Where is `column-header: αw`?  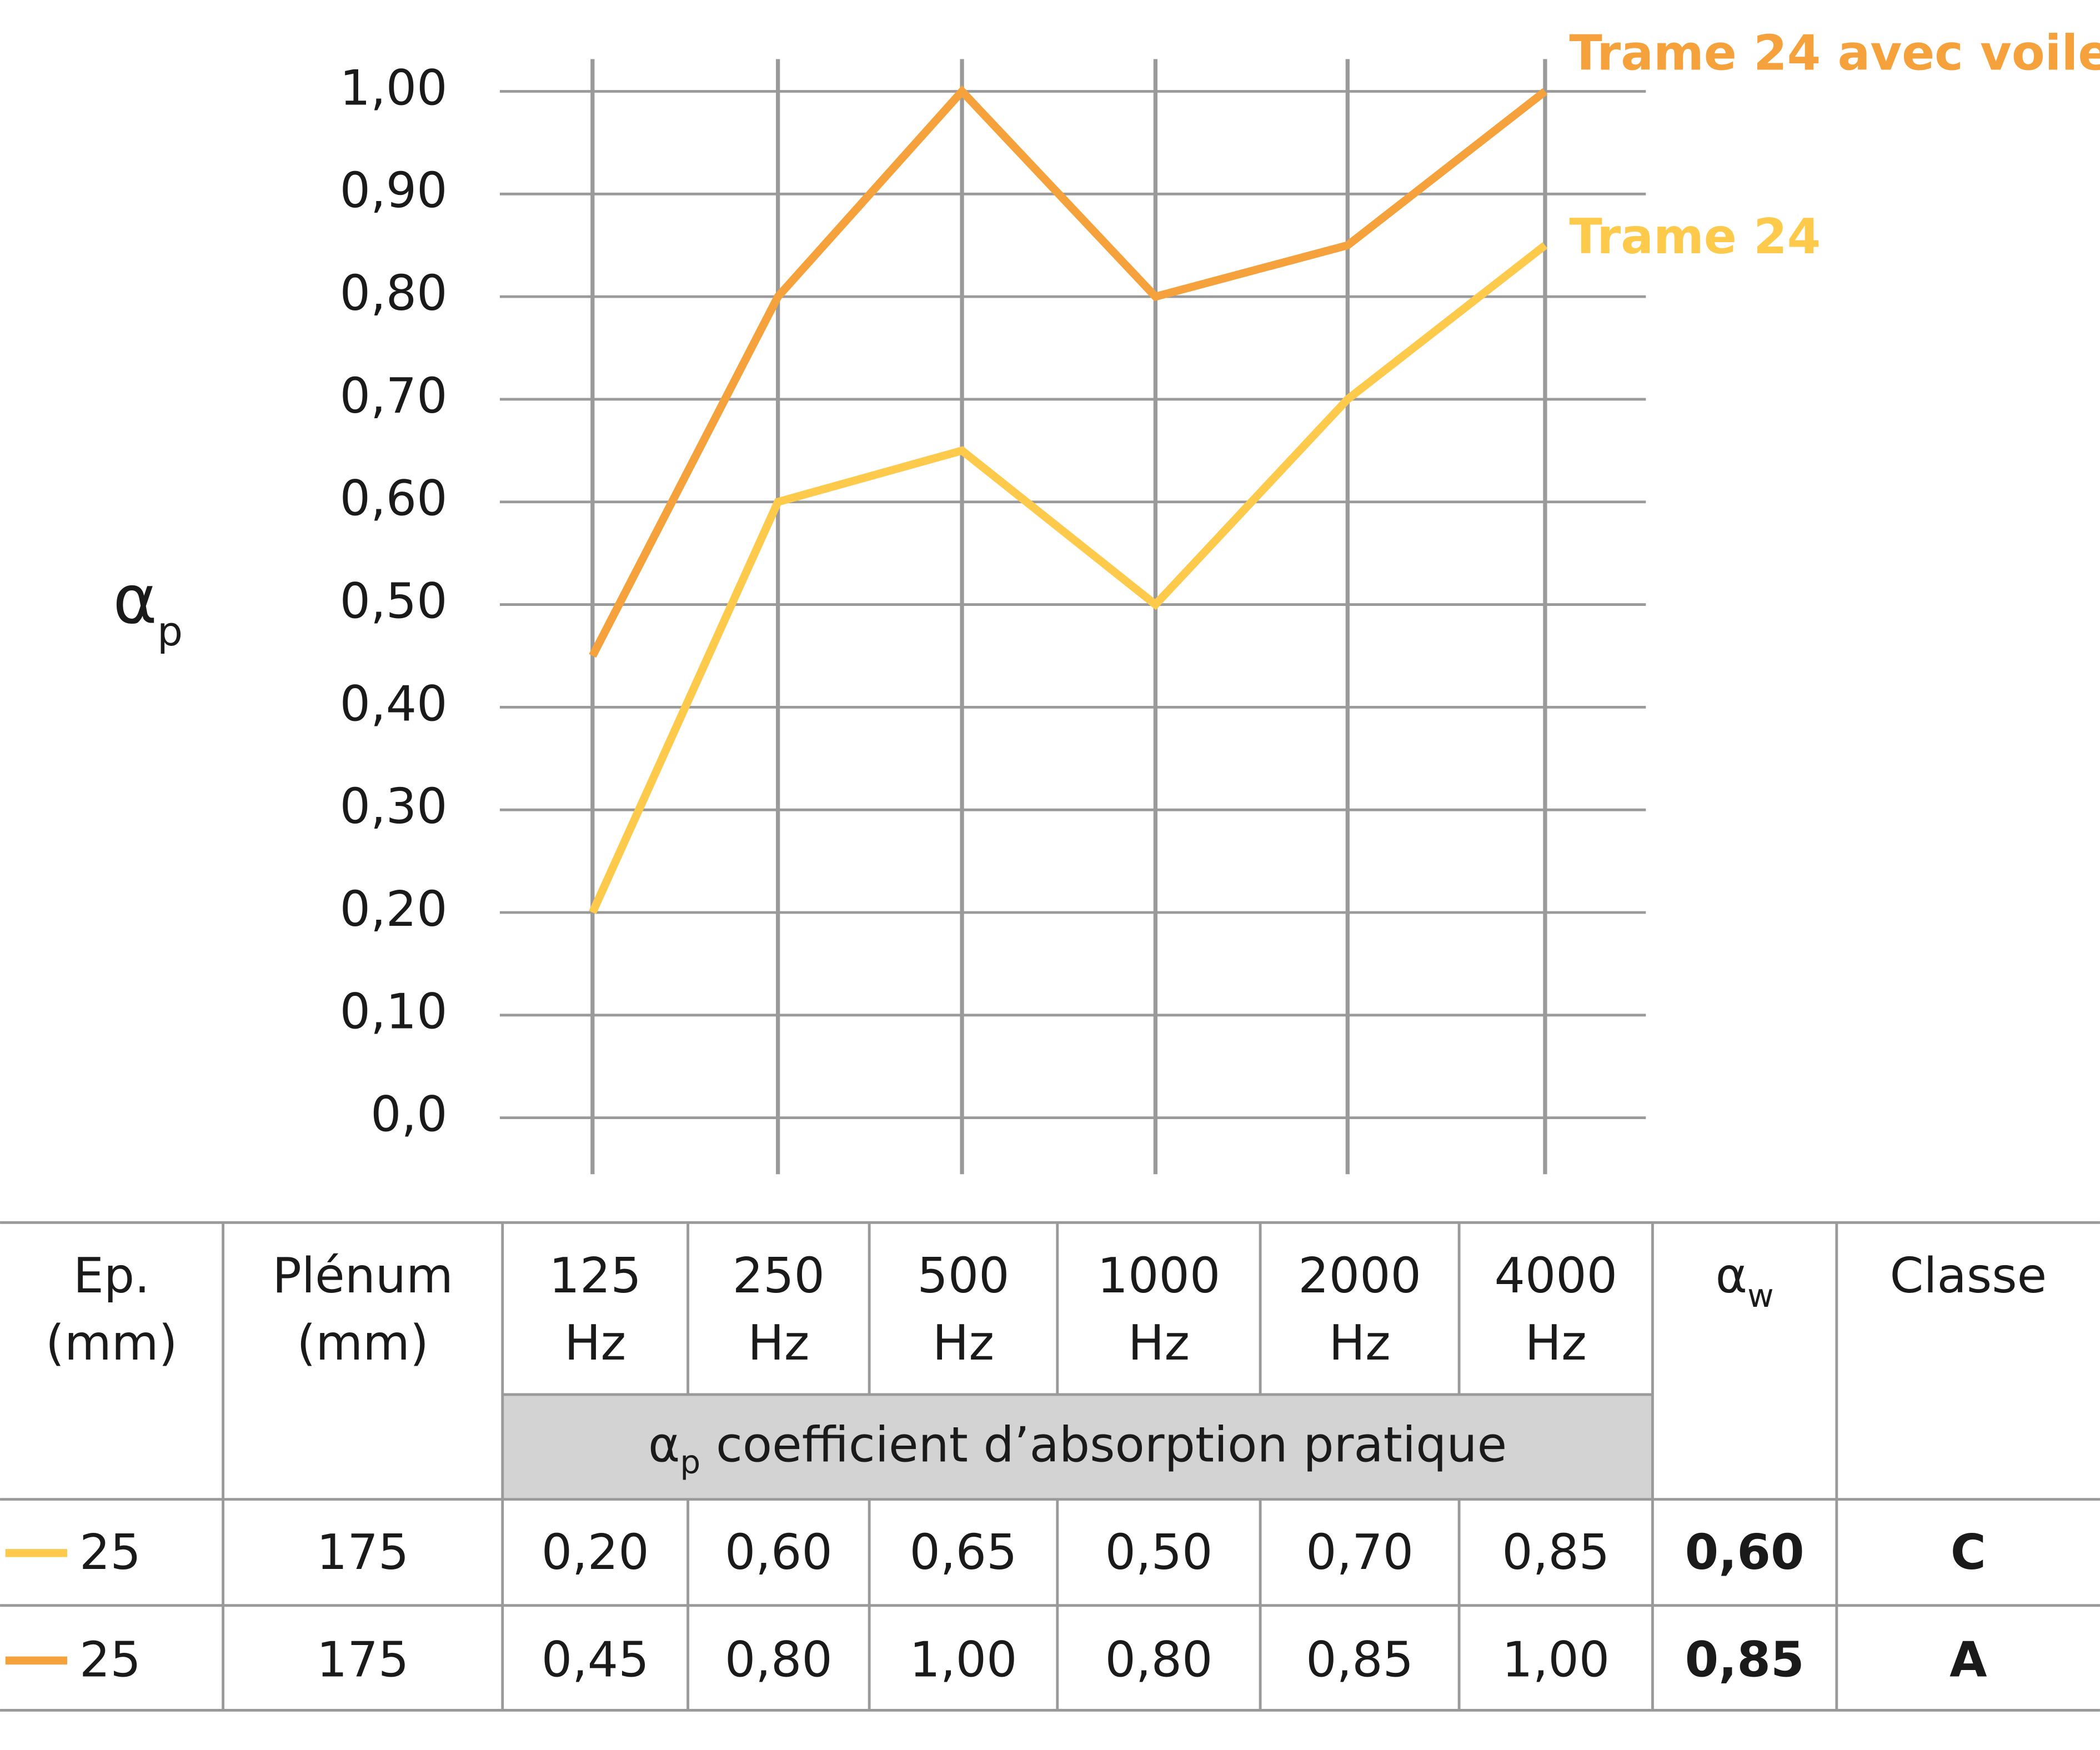 column-header: αw is located at coordinates (1745, 1281).